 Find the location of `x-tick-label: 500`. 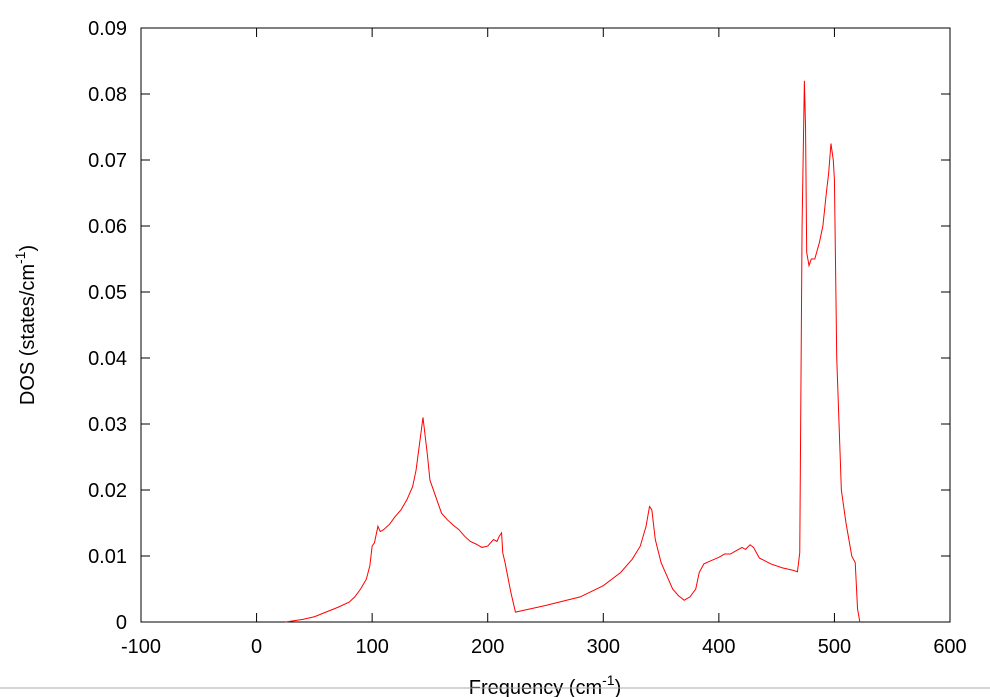

x-tick-label: 500 is located at coordinates (834, 647).